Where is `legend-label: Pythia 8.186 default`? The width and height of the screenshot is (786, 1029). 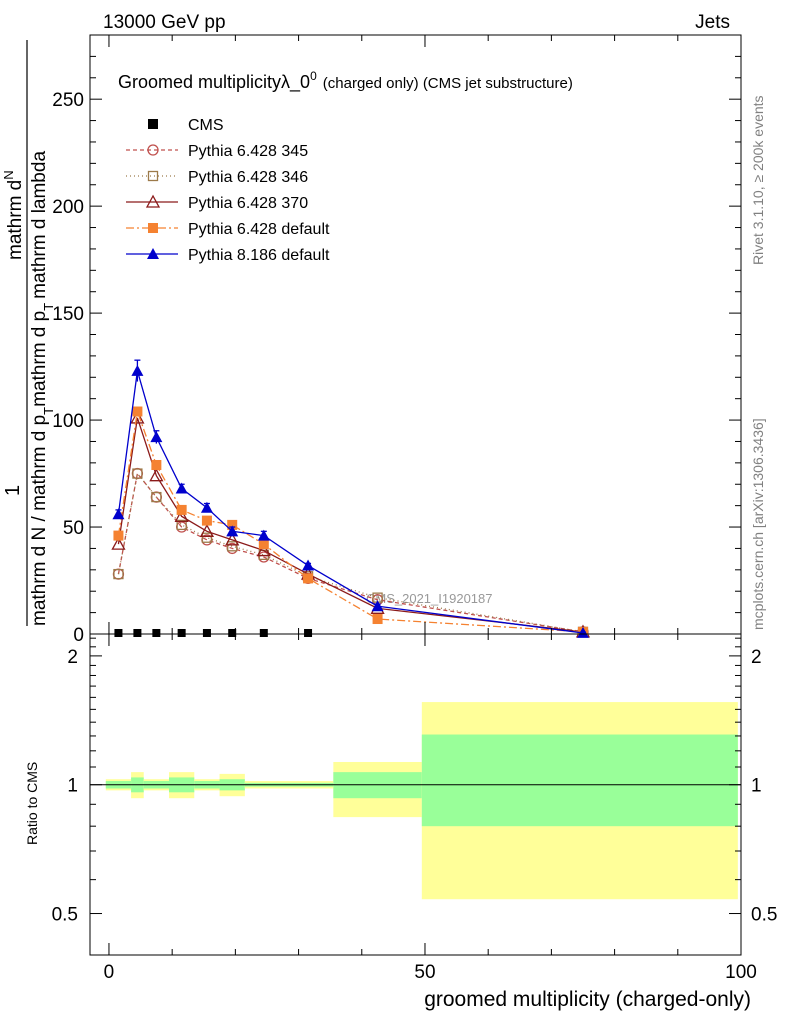 legend-label: Pythia 8.186 default is located at coordinates (259, 255).